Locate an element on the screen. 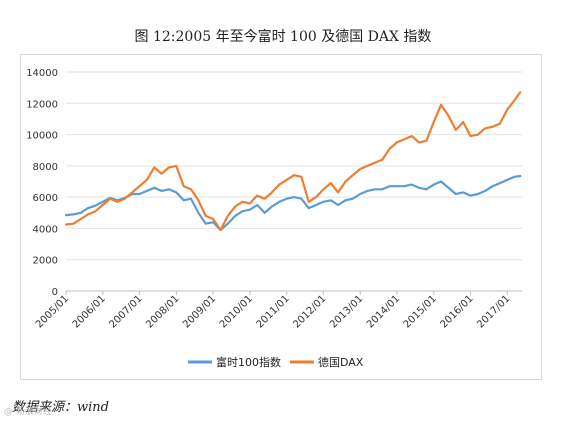  y-tick-label: 2000 is located at coordinates (45, 261).